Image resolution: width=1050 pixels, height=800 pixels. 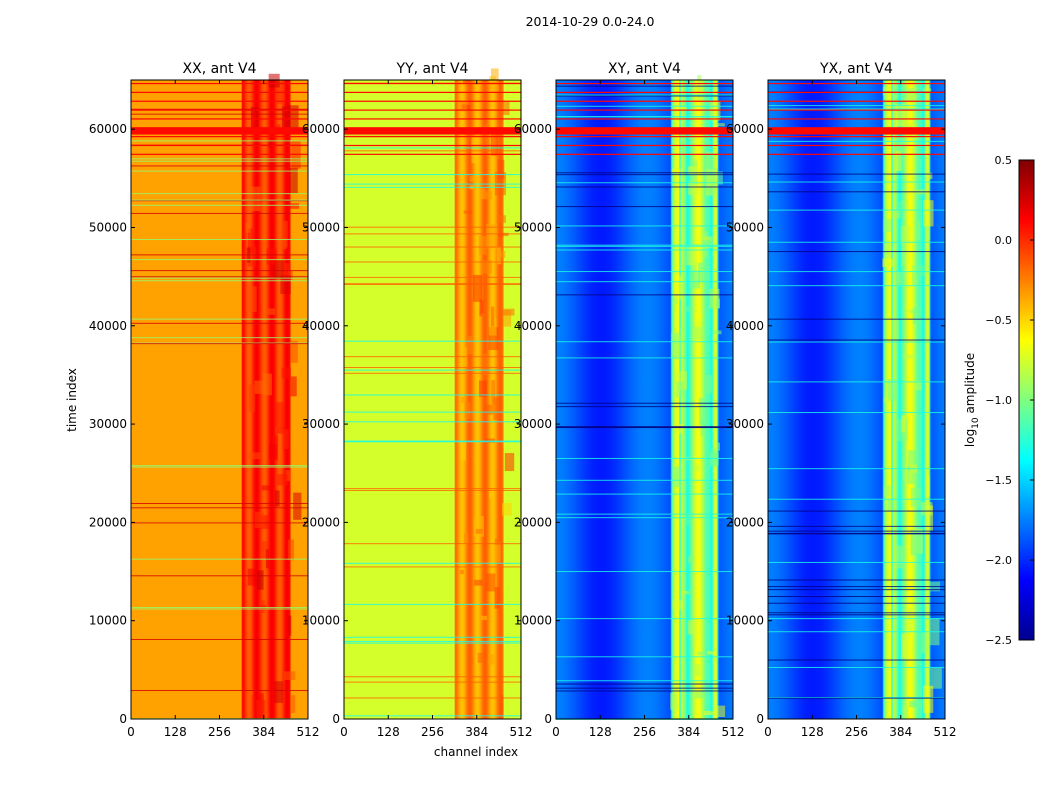 What do you see at coordinates (998, 640) in the screenshot?
I see `colorbar-tick-label: −2.5` at bounding box center [998, 640].